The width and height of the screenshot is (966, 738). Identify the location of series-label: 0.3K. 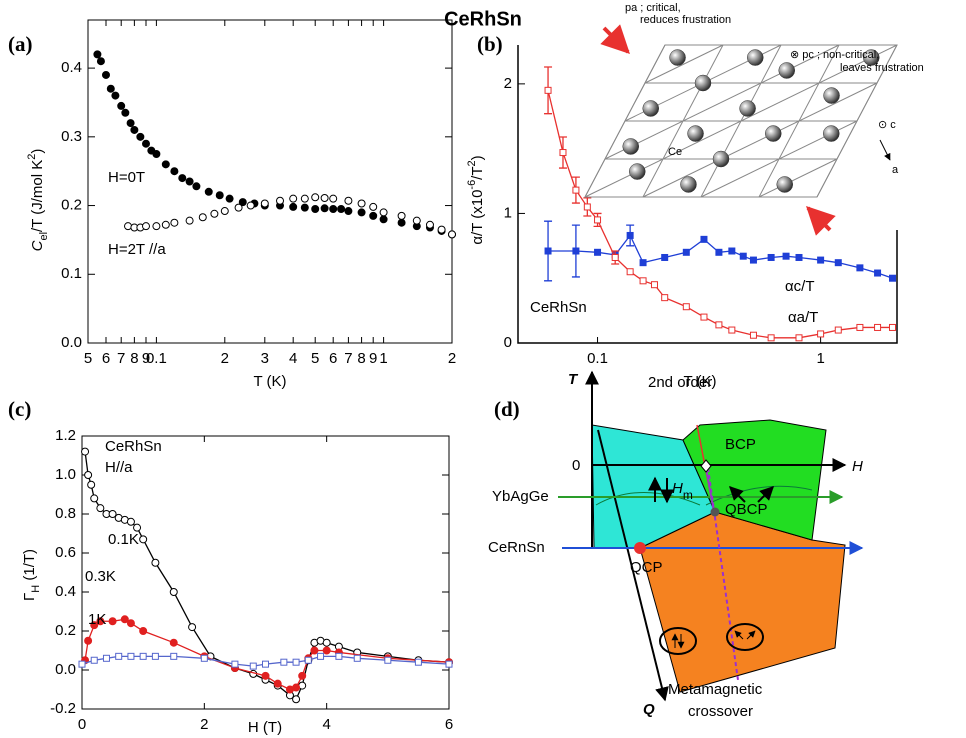
(100, 576).